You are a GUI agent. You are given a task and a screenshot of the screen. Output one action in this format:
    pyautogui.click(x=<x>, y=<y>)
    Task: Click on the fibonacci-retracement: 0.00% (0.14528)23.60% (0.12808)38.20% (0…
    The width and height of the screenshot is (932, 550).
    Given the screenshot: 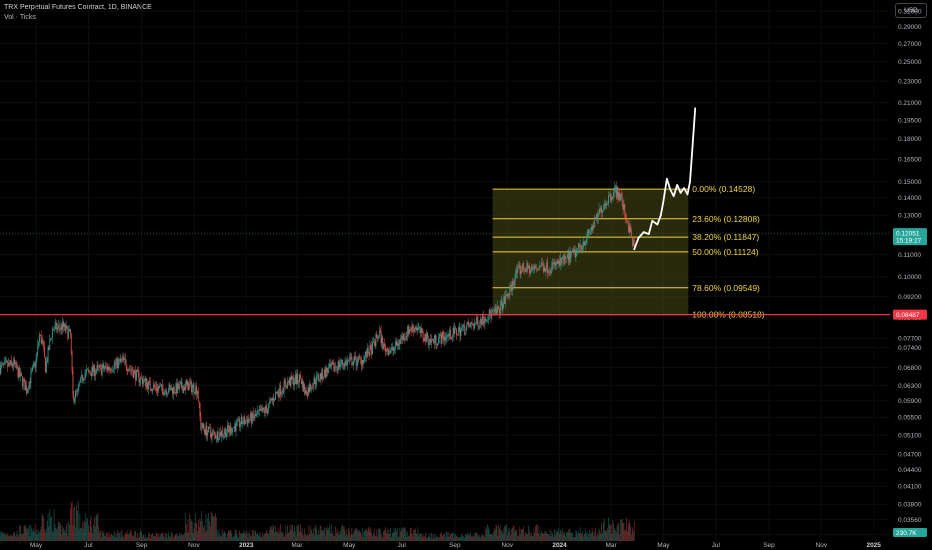 What is the action you would take?
    pyautogui.click(x=628, y=252)
    